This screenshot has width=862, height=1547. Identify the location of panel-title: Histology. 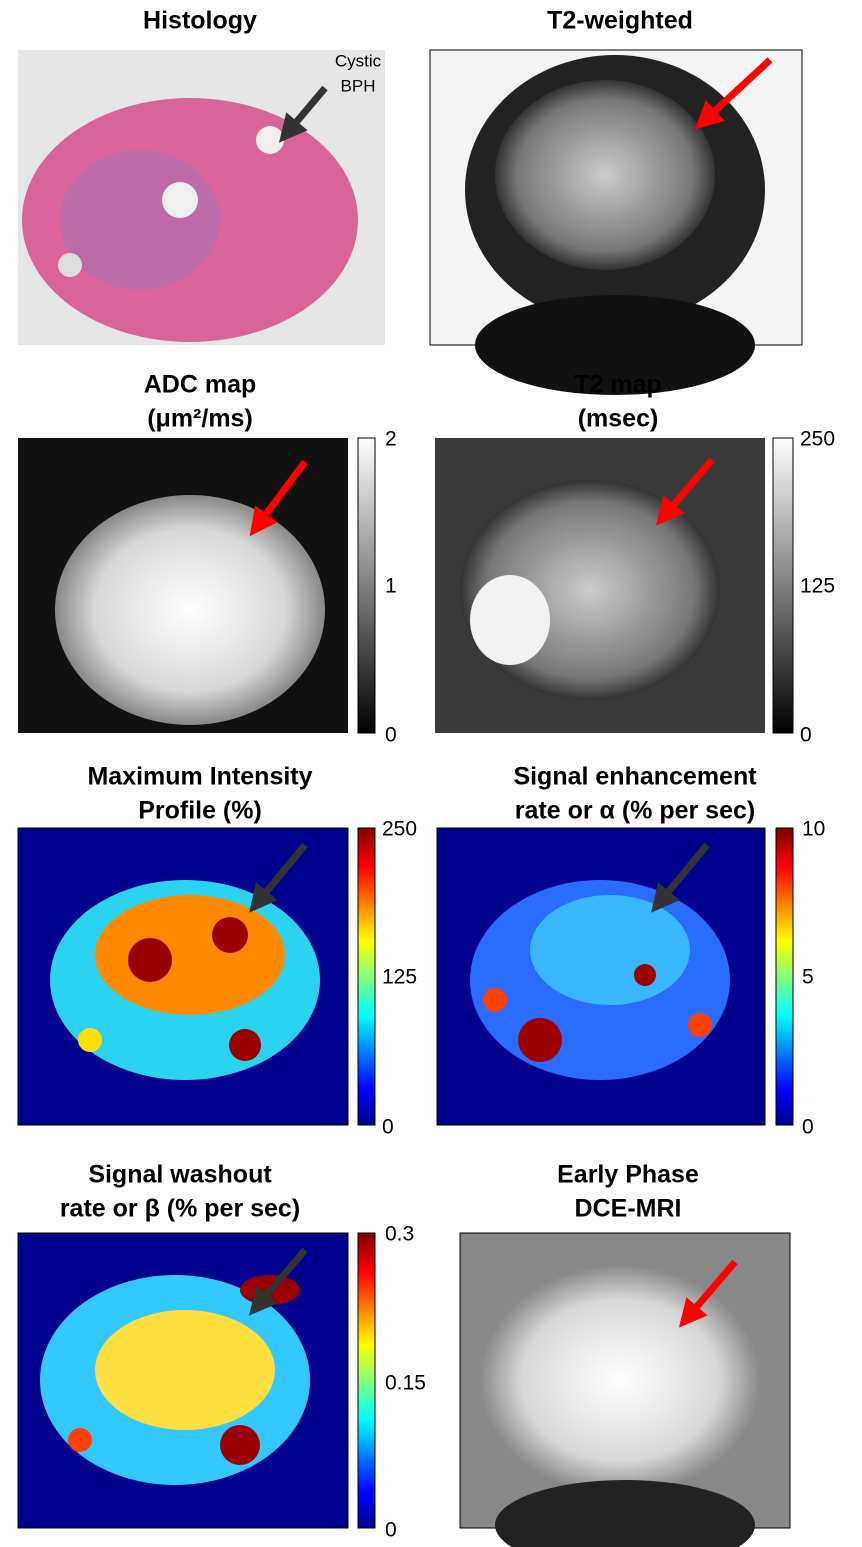
(200, 21).